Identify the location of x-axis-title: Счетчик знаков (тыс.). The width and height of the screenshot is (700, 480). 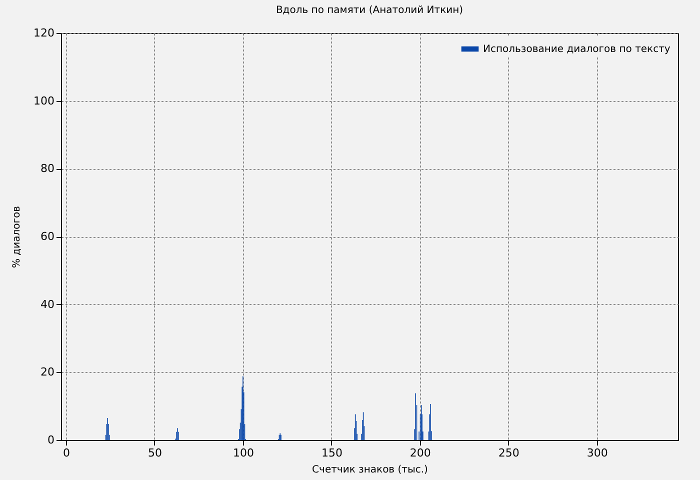
(370, 470).